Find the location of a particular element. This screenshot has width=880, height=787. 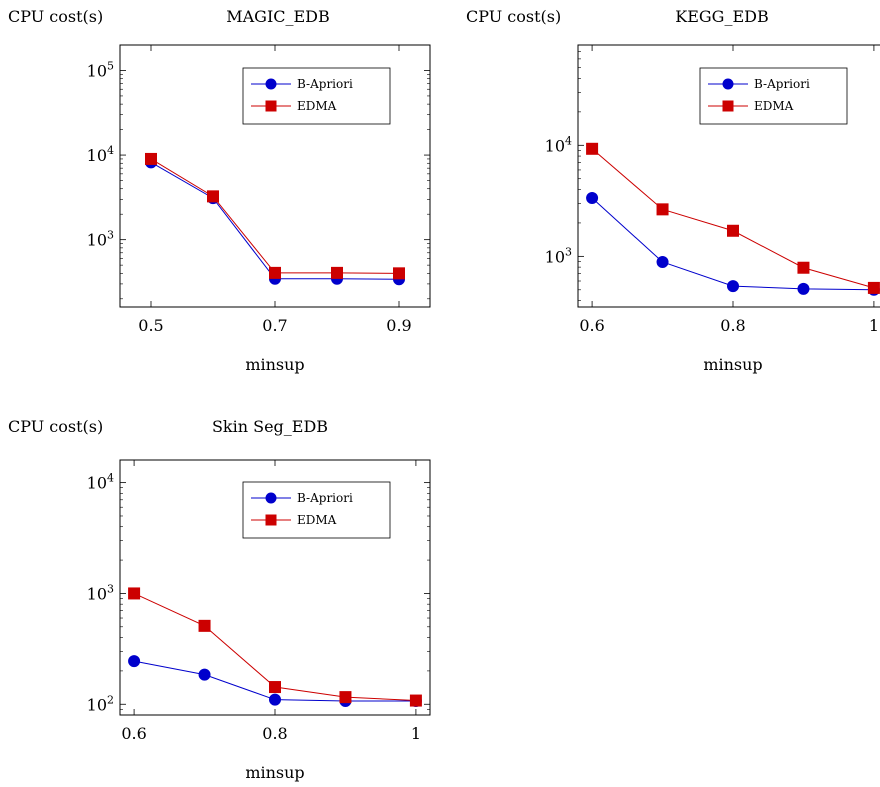

chart-title: Skin Seg_EDB is located at coordinates (270, 426).